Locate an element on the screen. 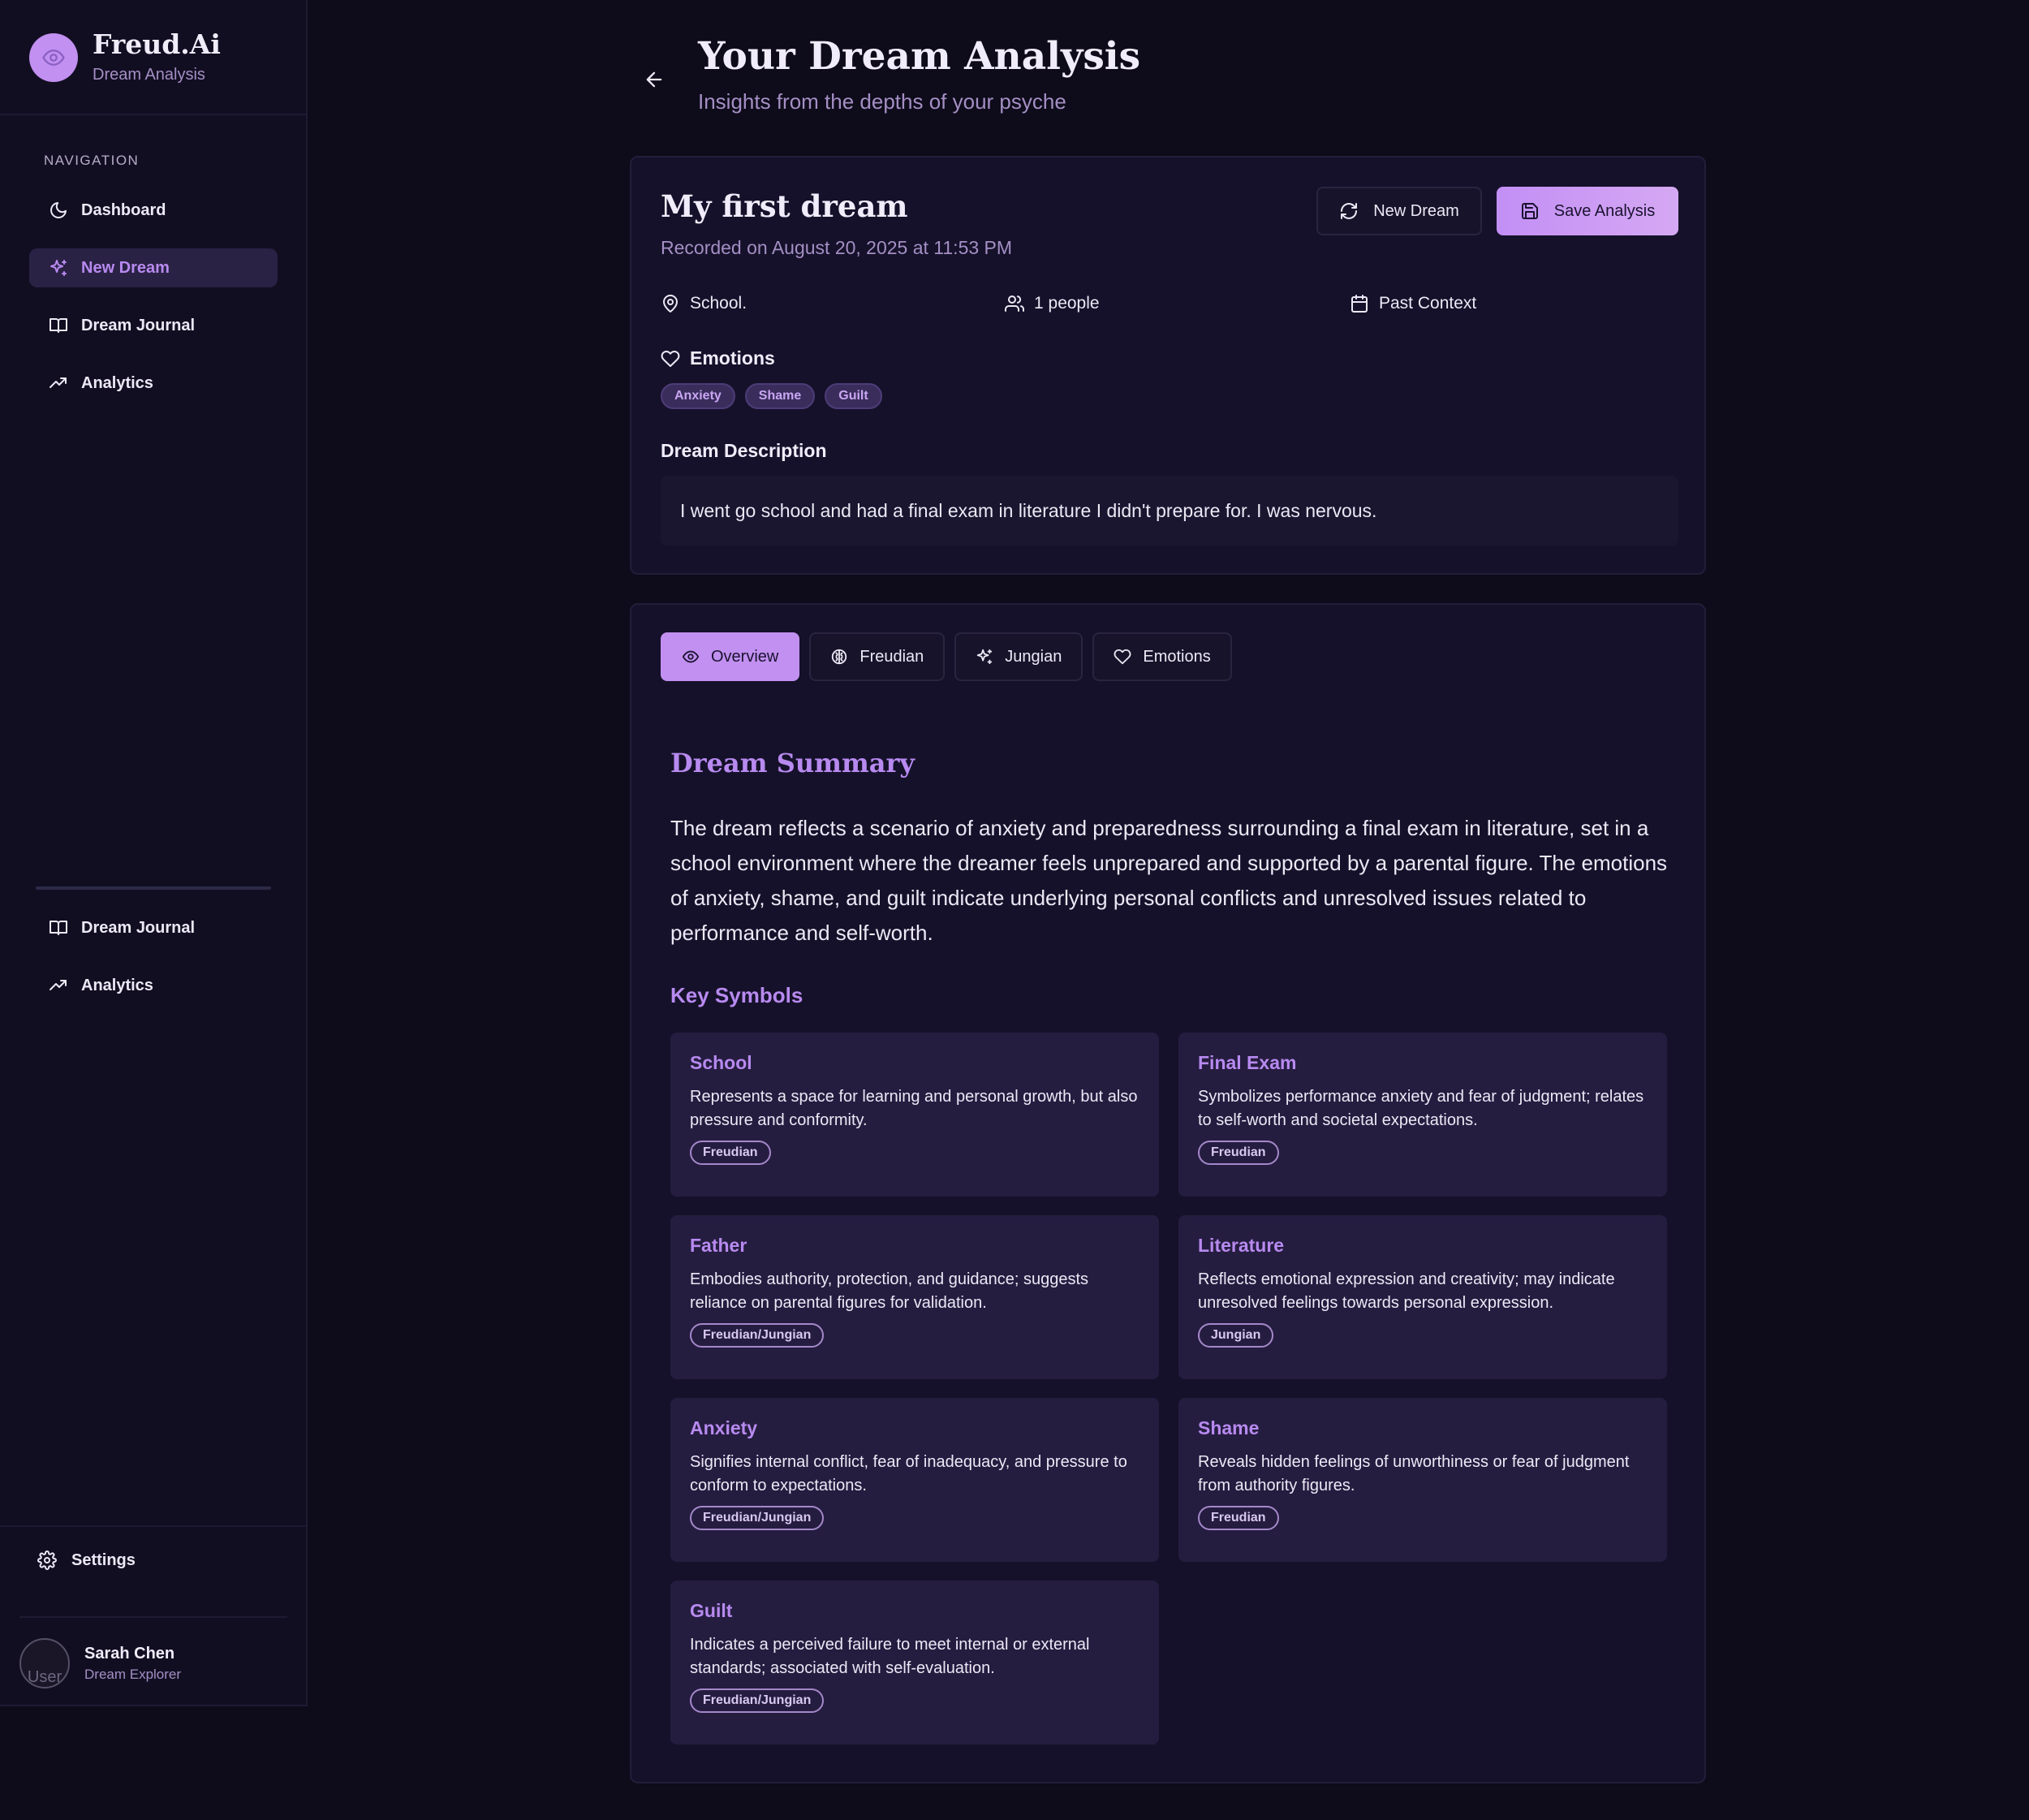 The width and height of the screenshot is (2029, 1820). refresh-icon is located at coordinates (1349, 211).